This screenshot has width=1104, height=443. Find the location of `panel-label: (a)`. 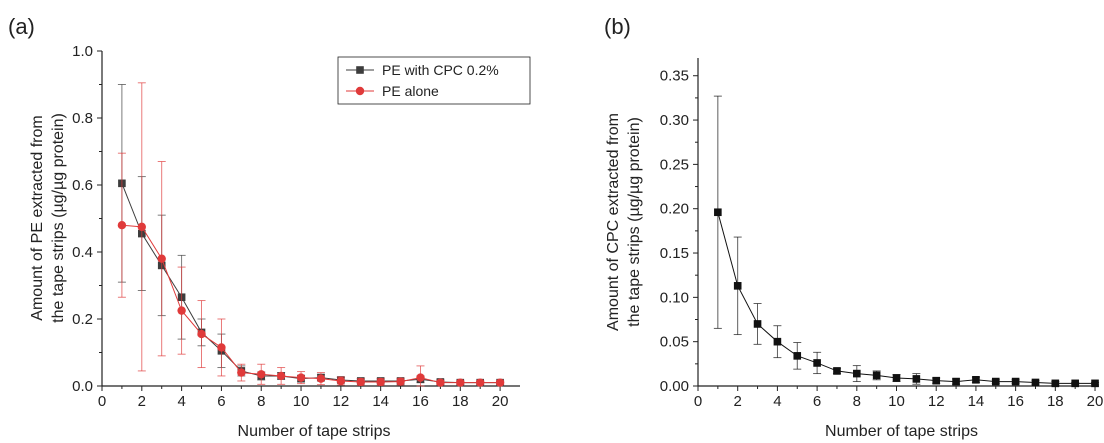

panel-label: (a) is located at coordinates (21, 26).